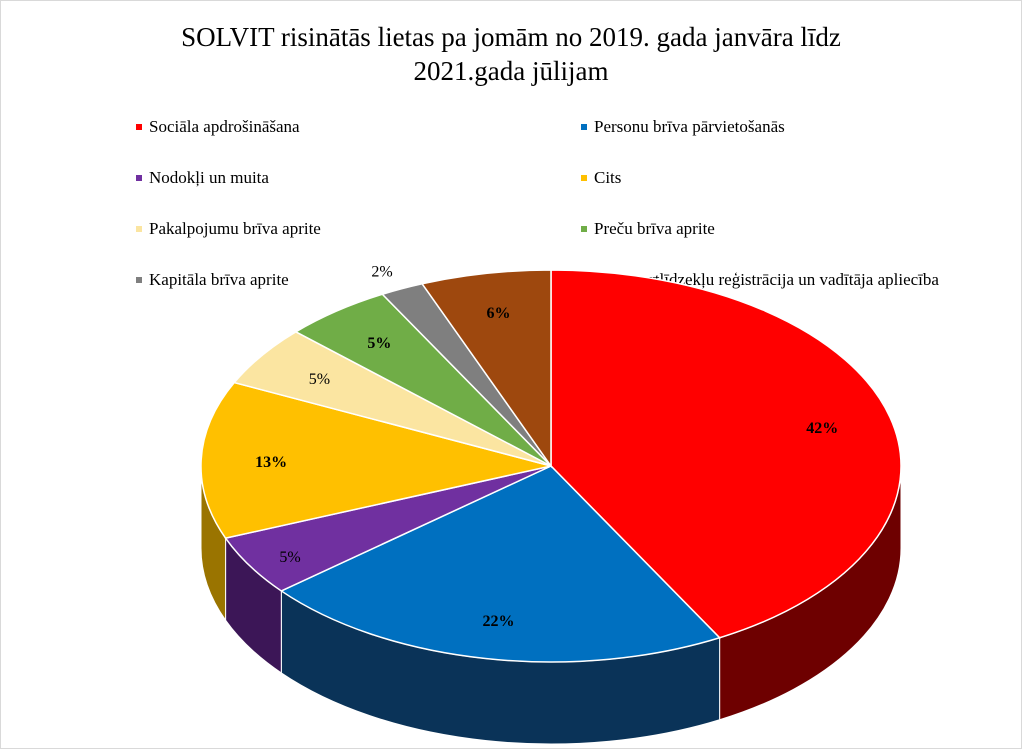  I want to click on legend-label: Personu brīva pārvietošanās, so click(689, 126).